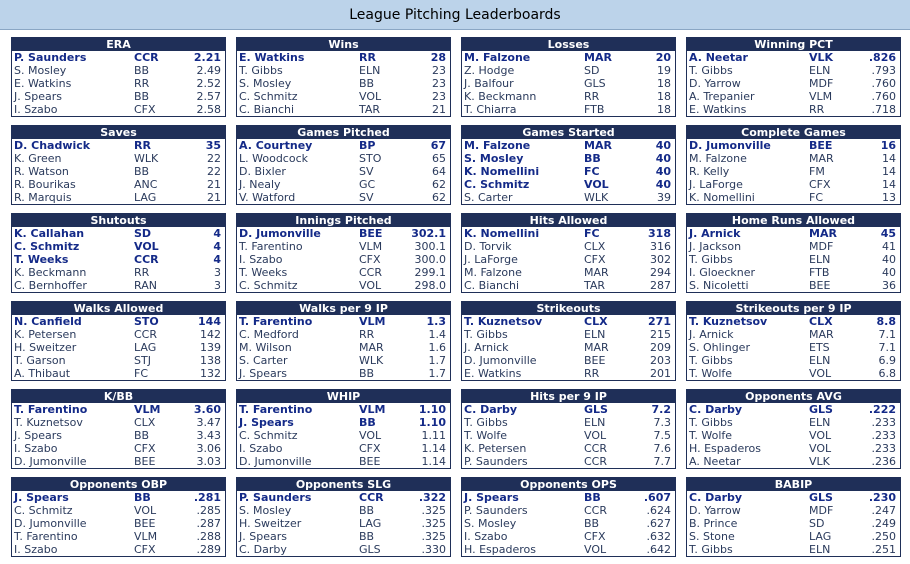  Describe the element at coordinates (40, 360) in the screenshot. I see `player-name: T. Garson` at that location.